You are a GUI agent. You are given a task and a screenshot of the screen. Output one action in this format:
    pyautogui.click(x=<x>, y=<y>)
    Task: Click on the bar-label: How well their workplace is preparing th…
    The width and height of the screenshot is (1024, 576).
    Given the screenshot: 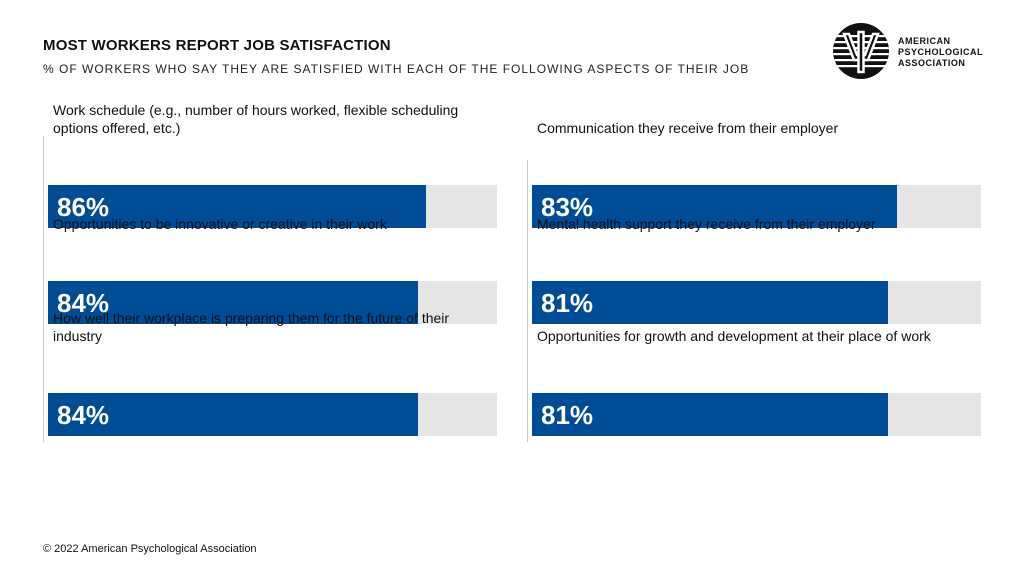 What is the action you would take?
    pyautogui.click(x=251, y=327)
    